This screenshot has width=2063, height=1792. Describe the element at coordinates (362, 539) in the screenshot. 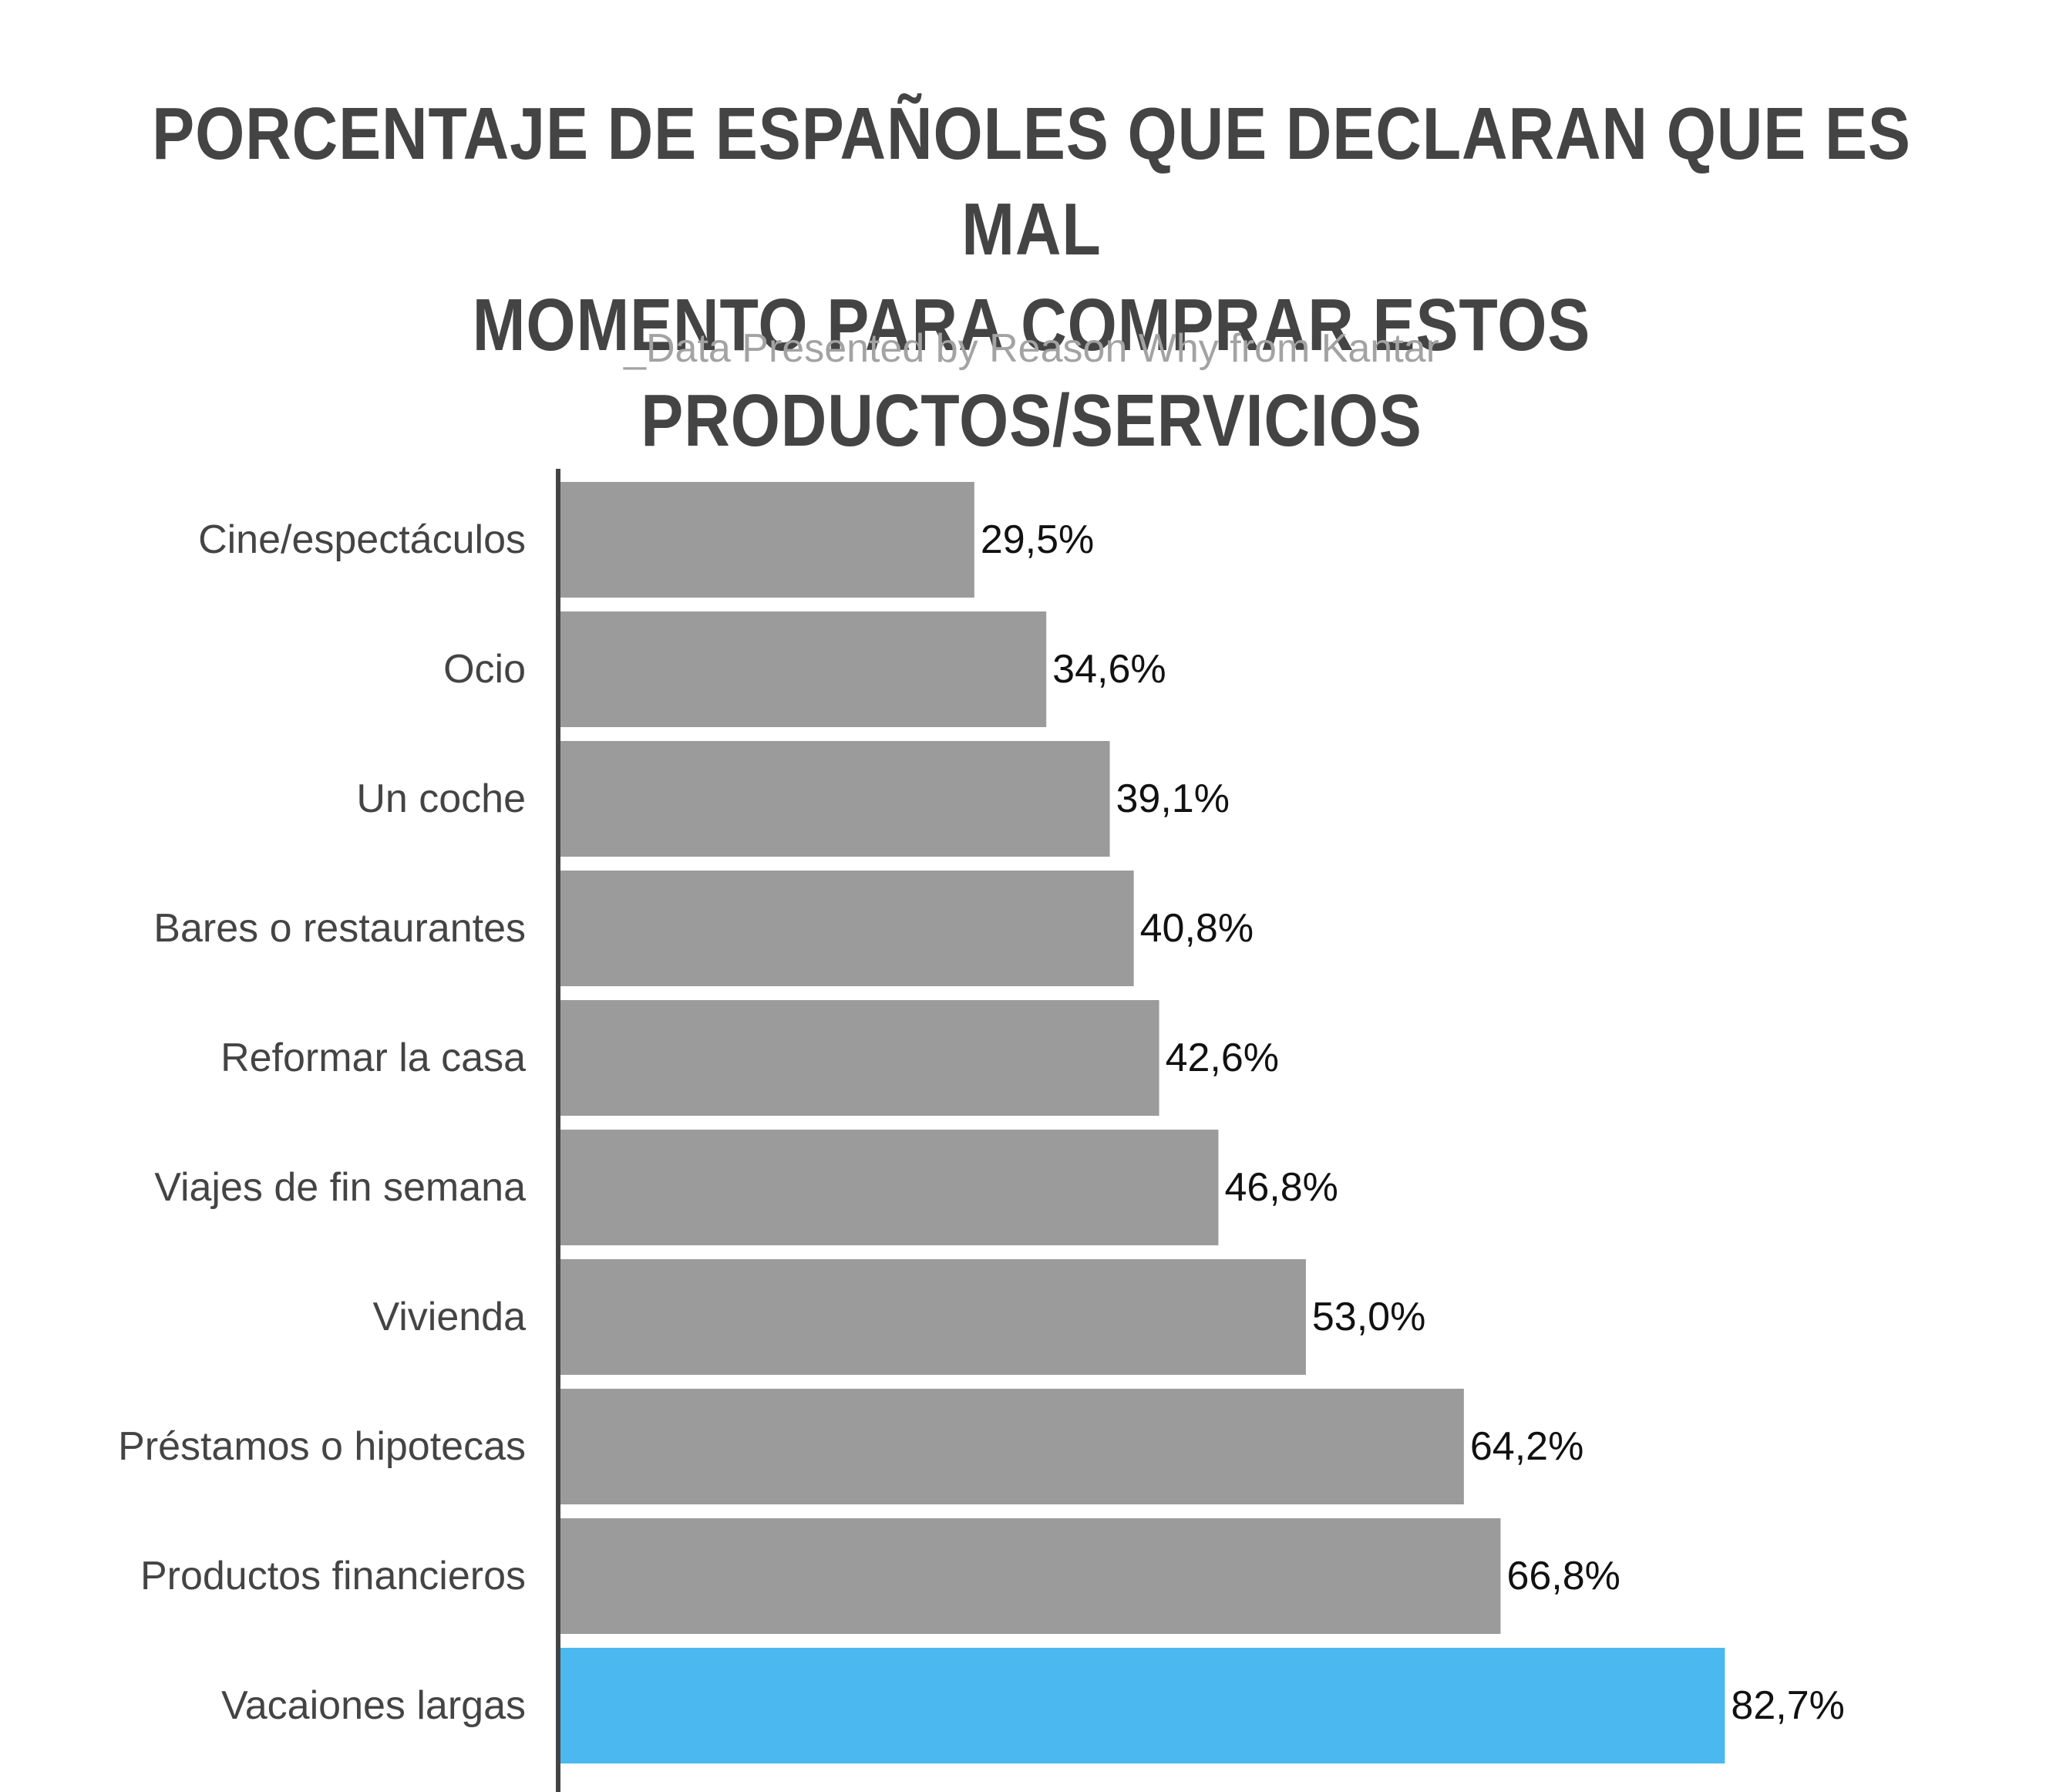

I see `category-label: Cine/espectáculos` at that location.